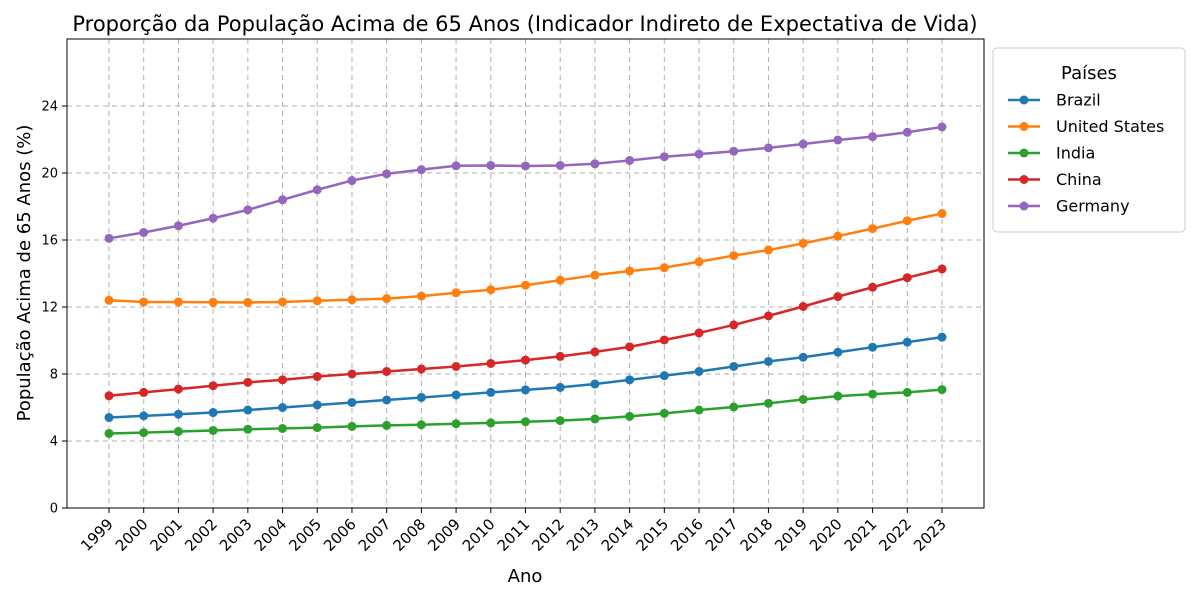 This screenshot has width=1200, height=600. I want to click on legend-title: Países, so click(1089, 73).